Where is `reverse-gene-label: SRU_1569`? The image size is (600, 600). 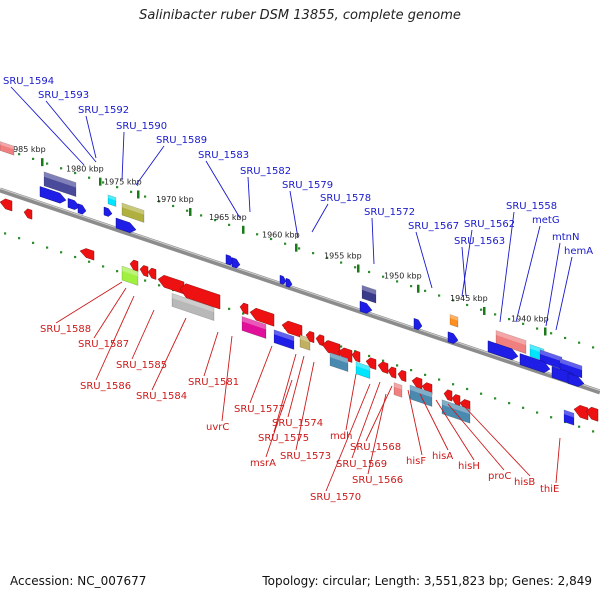
reverse-gene-label: SRU_1569 is located at coordinates (361, 464).